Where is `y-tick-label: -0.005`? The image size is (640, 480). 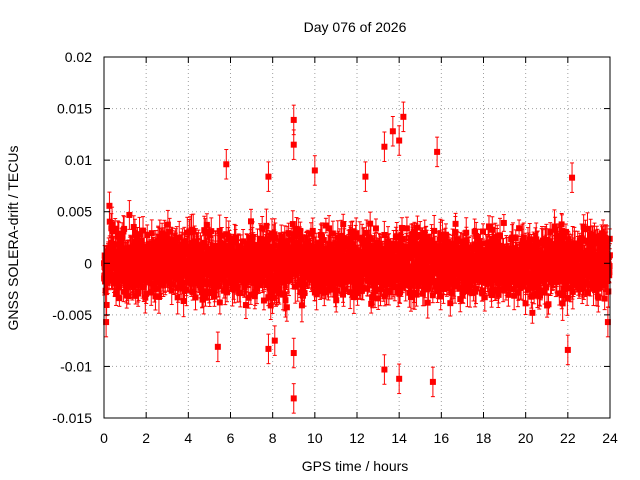
y-tick-label: -0.005 is located at coordinates (72, 315).